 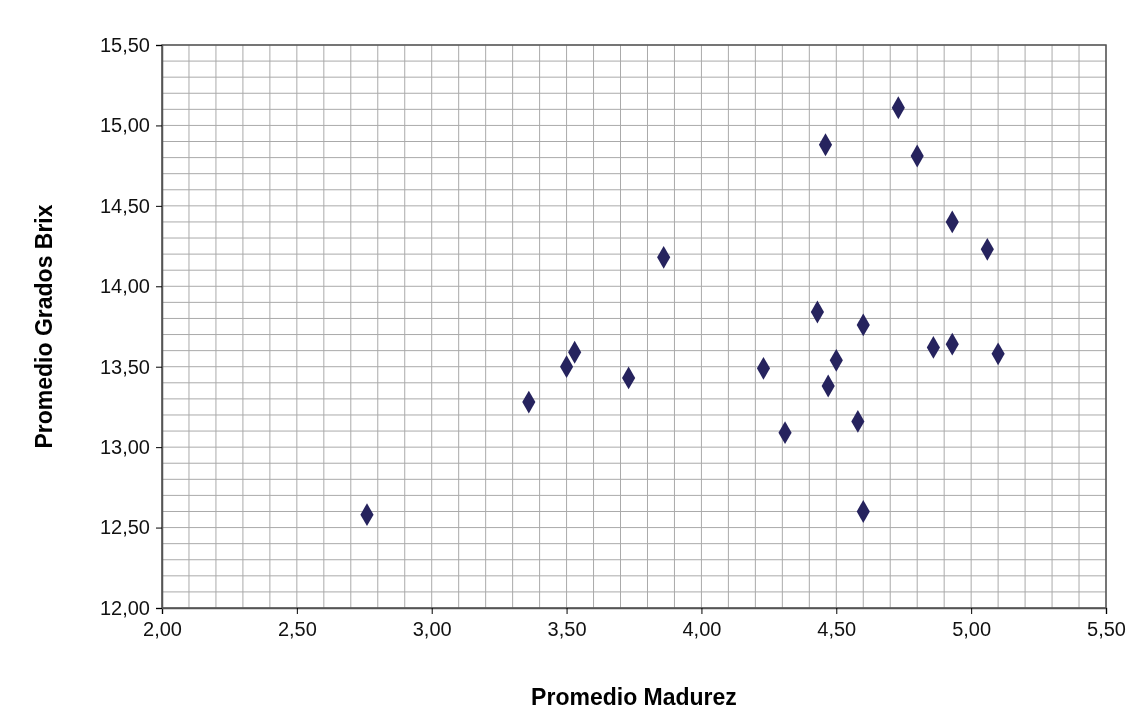 What do you see at coordinates (972, 629) in the screenshot?
I see `x-tick-label: 5,00` at bounding box center [972, 629].